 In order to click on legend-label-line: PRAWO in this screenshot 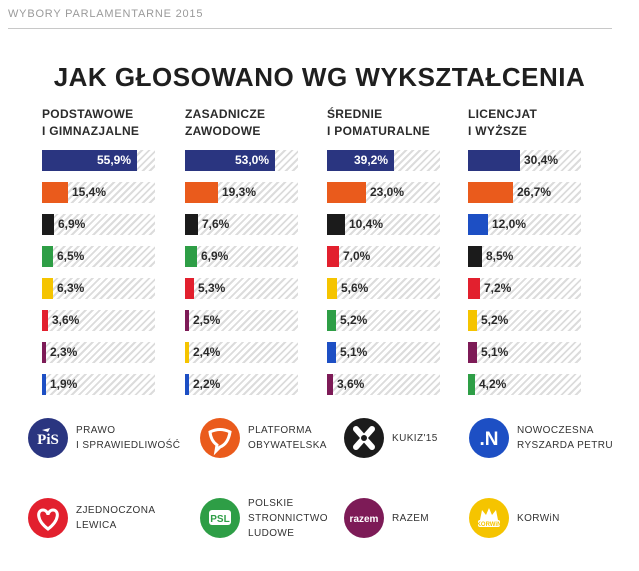, I will do `click(96, 430)`.